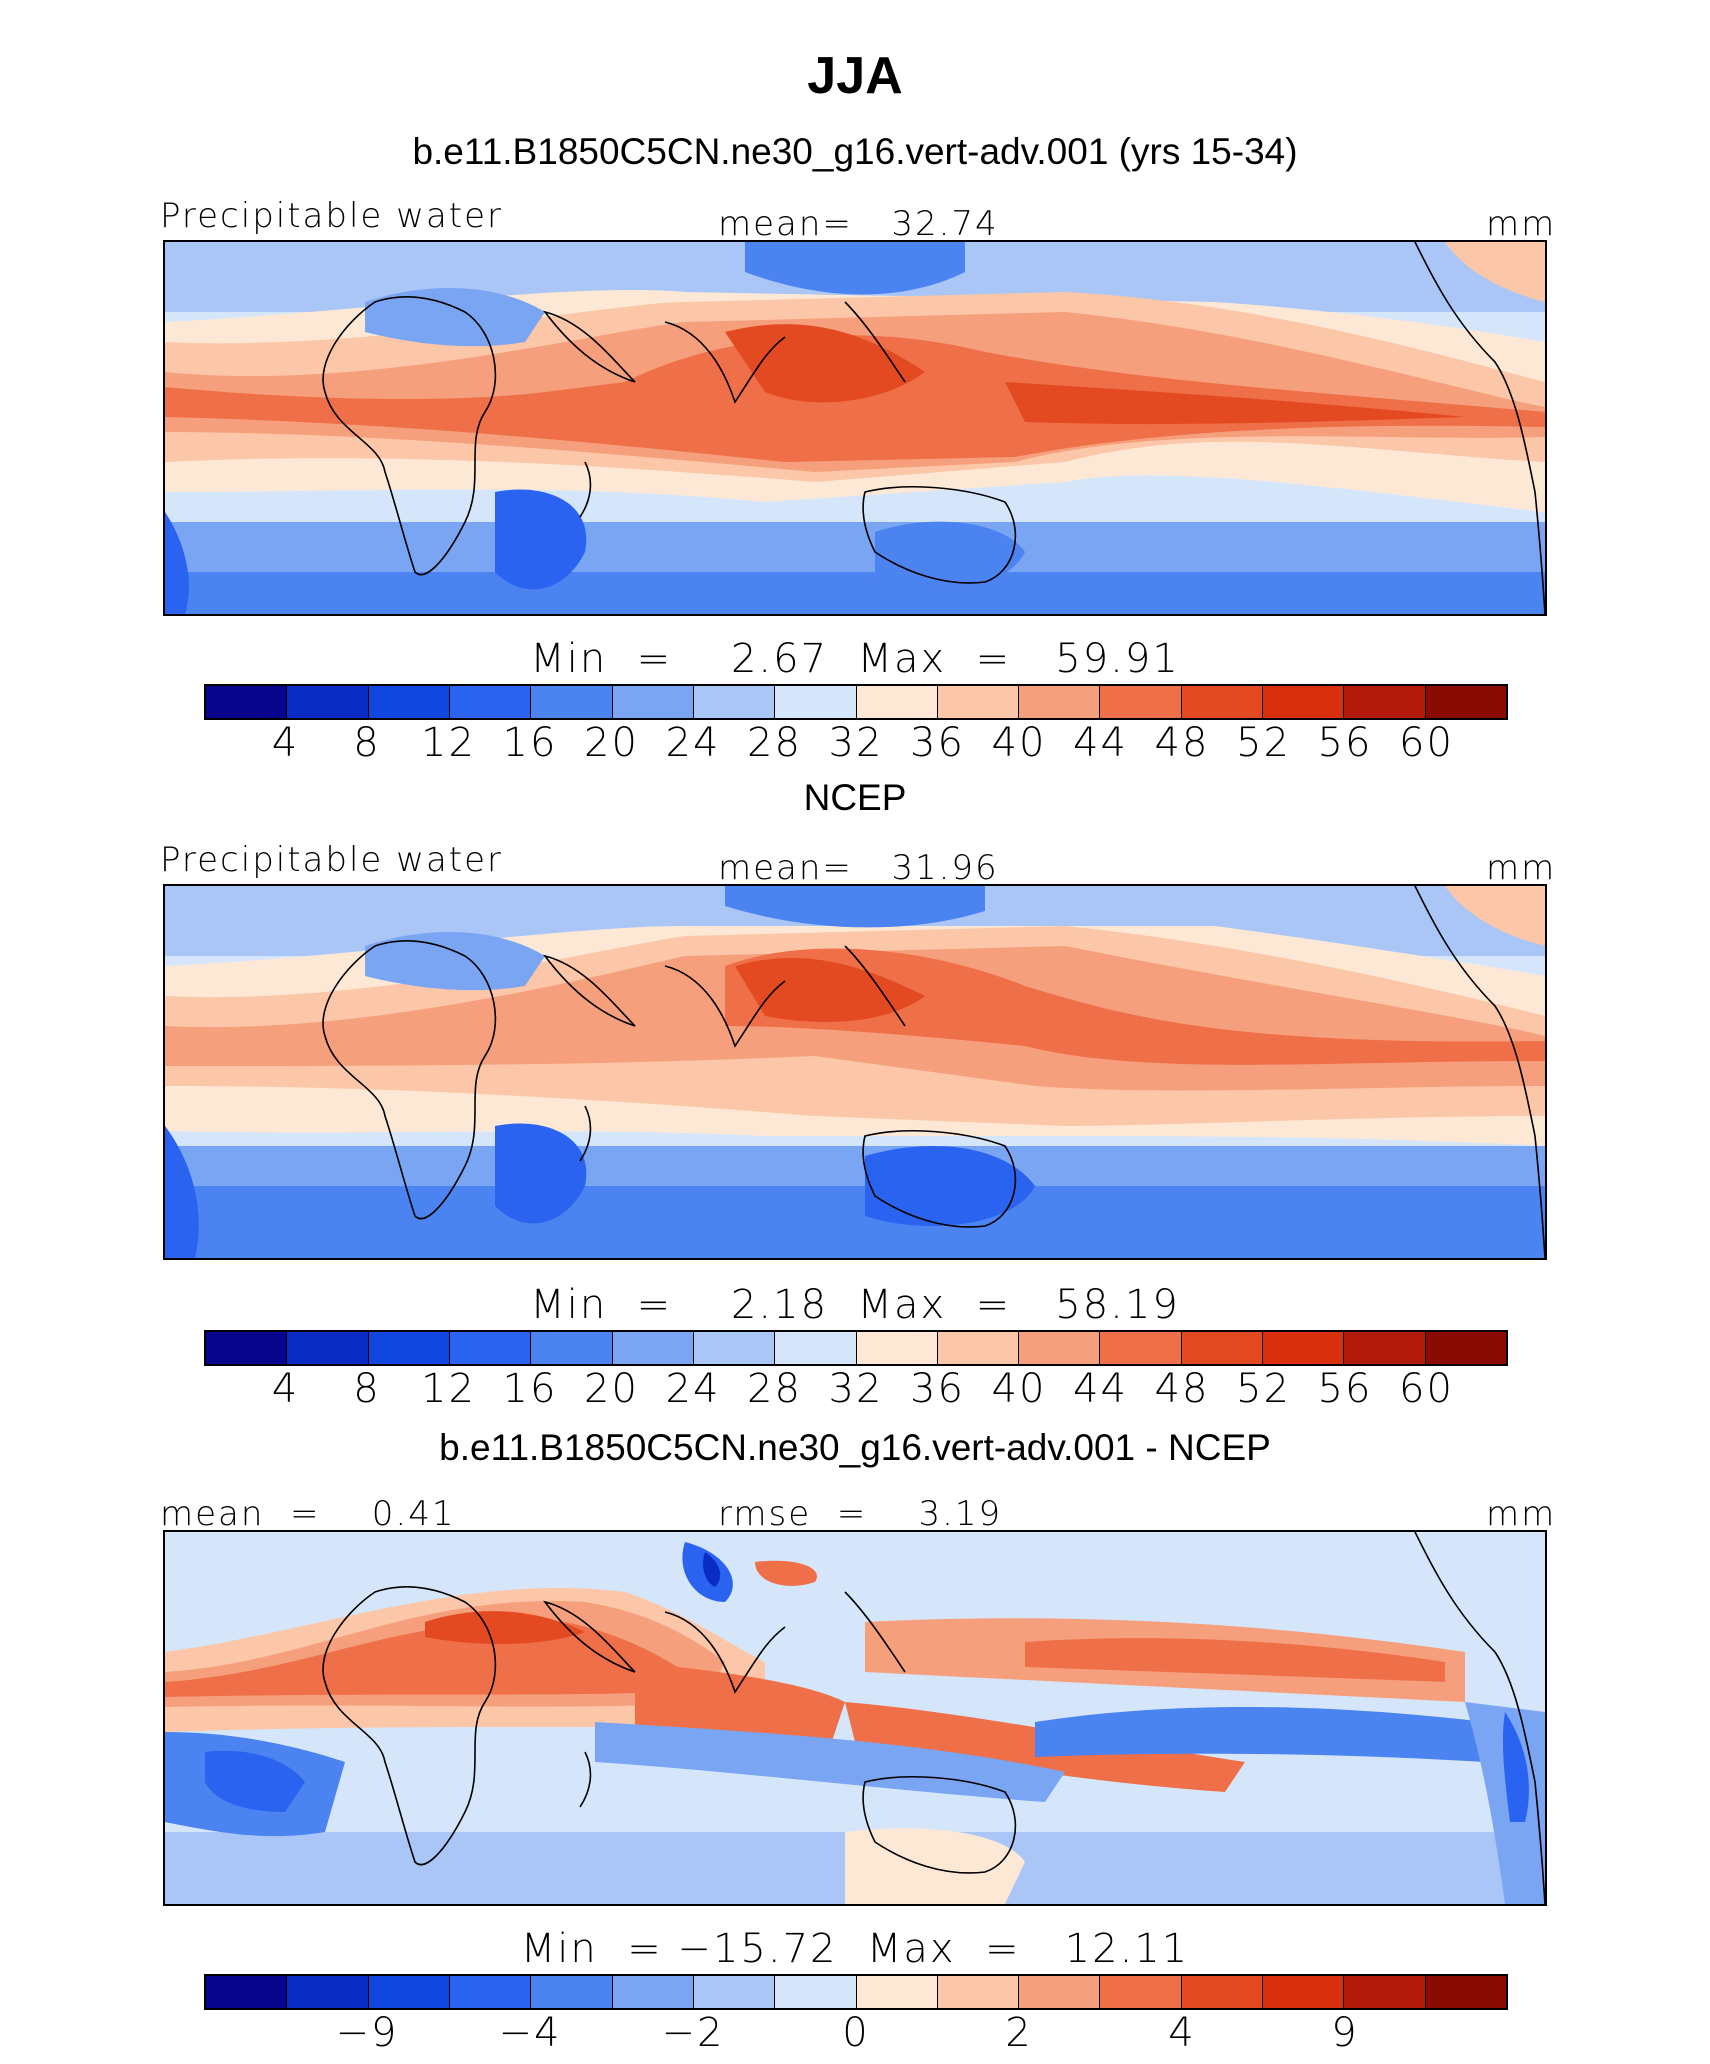  I want to click on colorbar-tick-label: 2, so click(1019, 2033).